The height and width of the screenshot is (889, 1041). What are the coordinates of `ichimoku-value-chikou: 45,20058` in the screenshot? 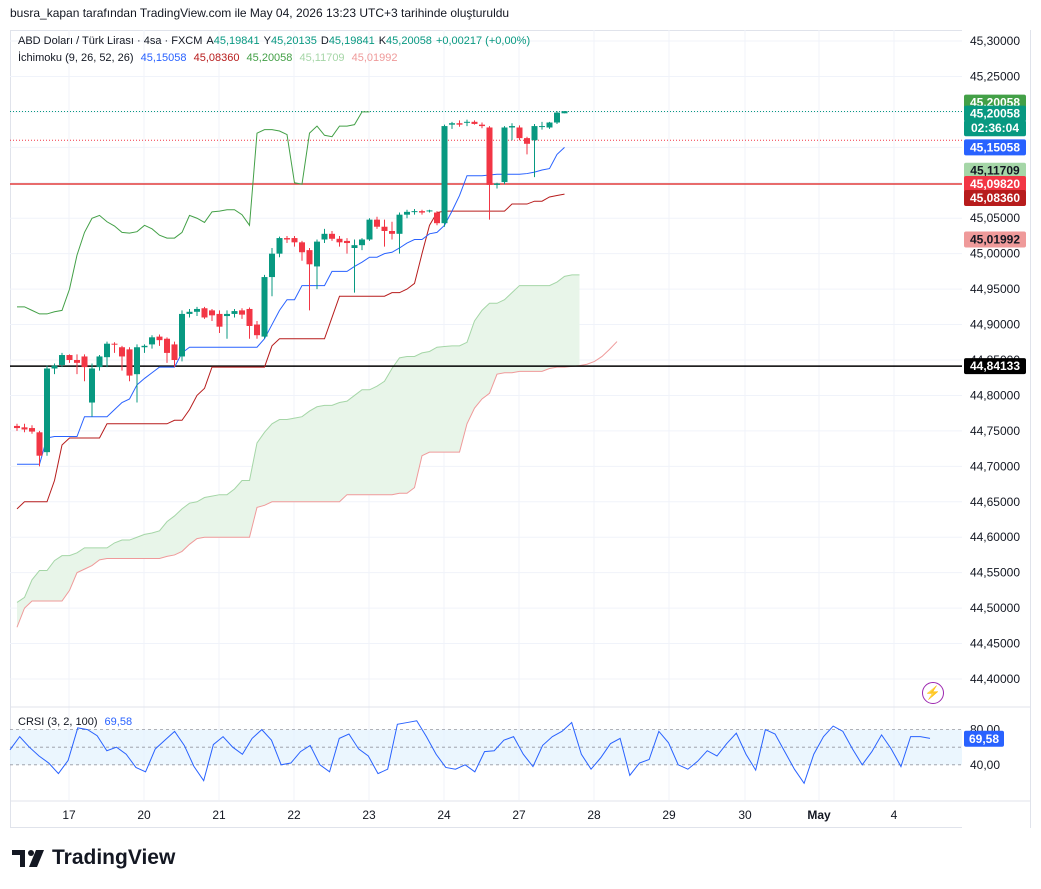 It's located at (269, 58).